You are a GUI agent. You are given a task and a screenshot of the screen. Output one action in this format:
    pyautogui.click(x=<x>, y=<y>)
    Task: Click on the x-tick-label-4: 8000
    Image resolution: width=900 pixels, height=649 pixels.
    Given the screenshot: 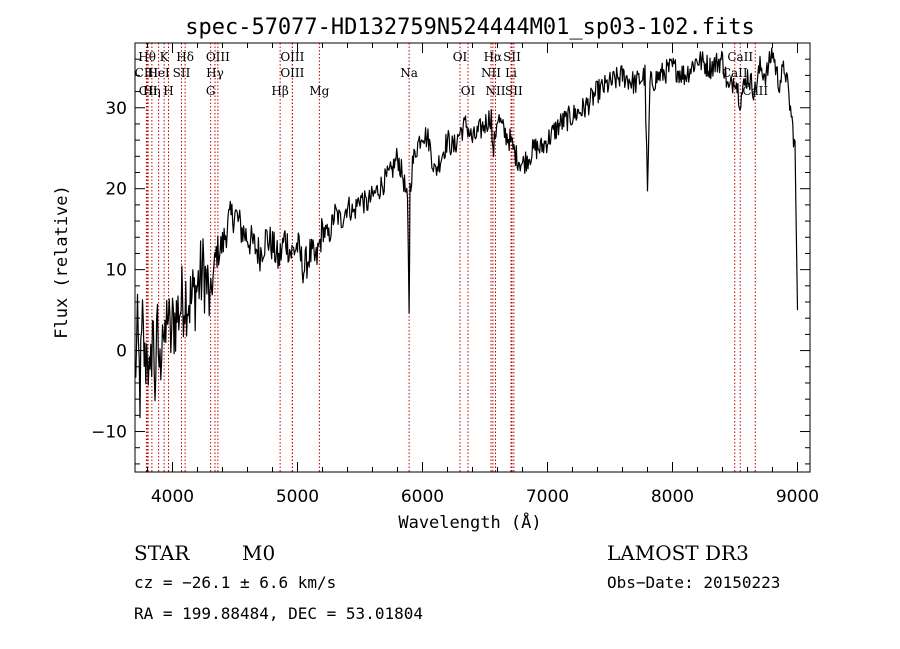 What is the action you would take?
    pyautogui.click(x=672, y=497)
    